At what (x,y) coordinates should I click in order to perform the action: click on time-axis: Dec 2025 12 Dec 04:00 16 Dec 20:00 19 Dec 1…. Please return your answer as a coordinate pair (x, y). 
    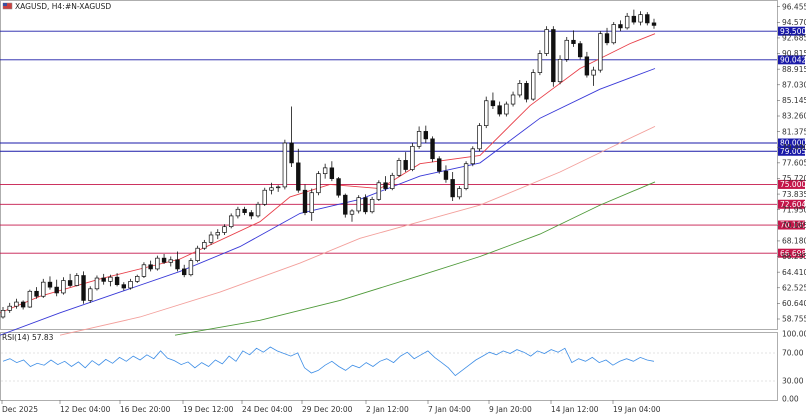
    Looking at the image, I should click on (331, 407).